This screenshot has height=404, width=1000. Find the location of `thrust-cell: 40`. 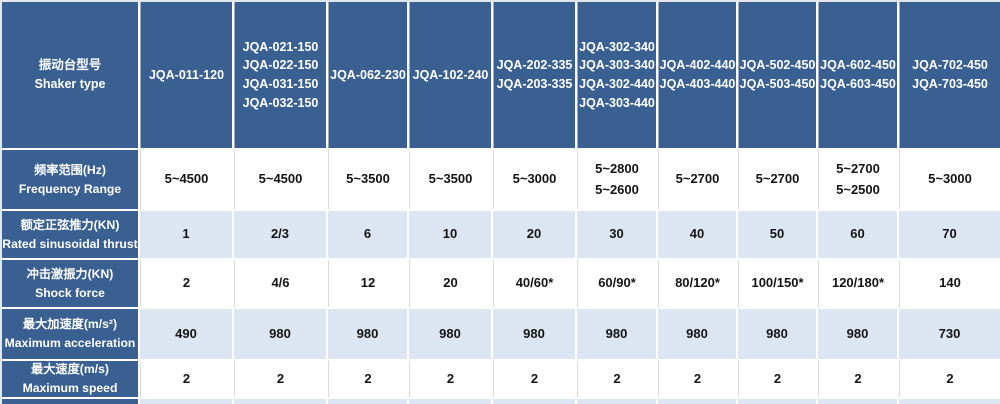

thrust-cell: 40 is located at coordinates (697, 234).